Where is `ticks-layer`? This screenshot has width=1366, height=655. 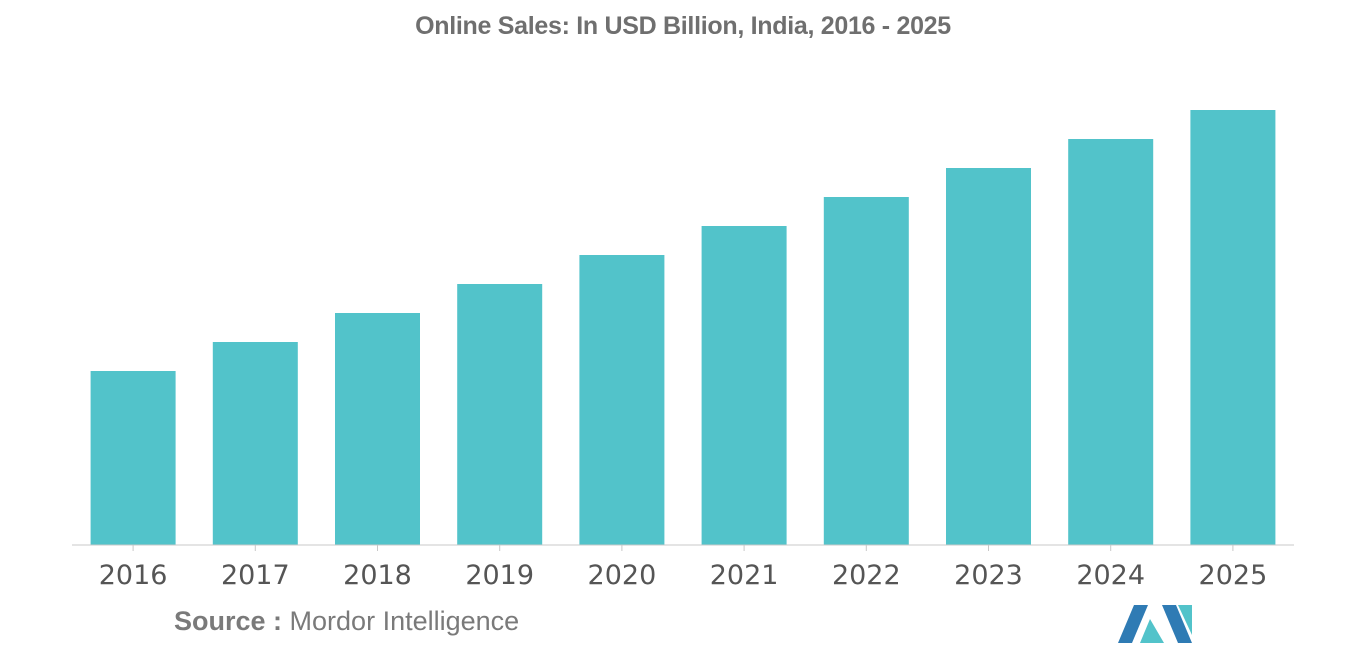 ticks-layer is located at coordinates (683, 548).